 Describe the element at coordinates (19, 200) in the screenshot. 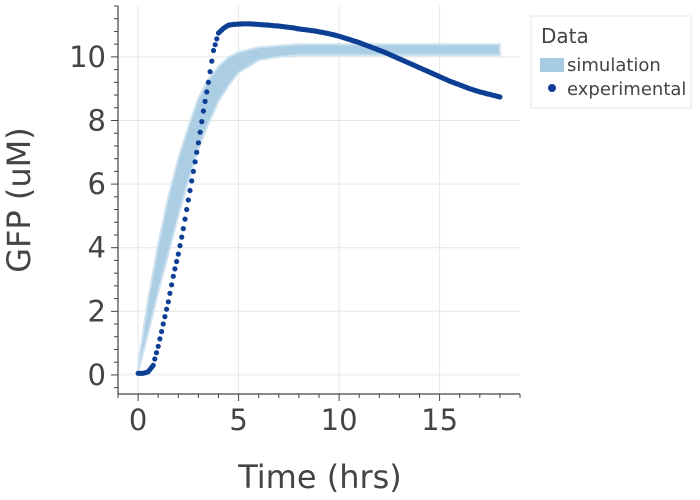

I see `y-axis-title: GFP (uM)` at that location.